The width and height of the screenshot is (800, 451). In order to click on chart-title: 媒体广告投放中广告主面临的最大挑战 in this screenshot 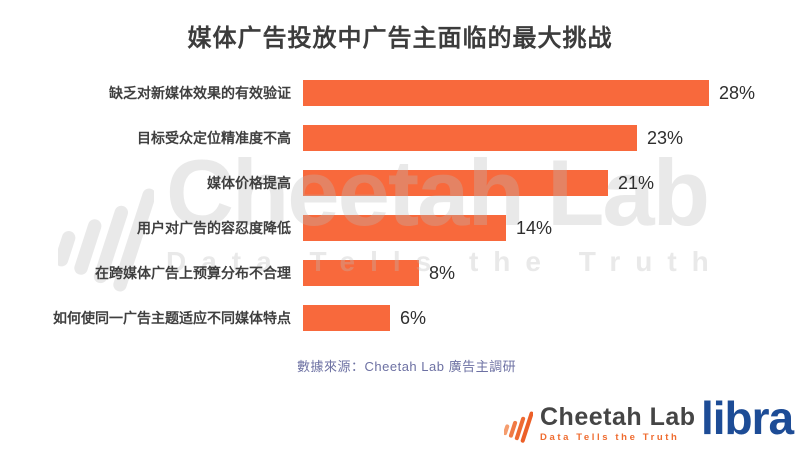, I will do `click(400, 38)`.